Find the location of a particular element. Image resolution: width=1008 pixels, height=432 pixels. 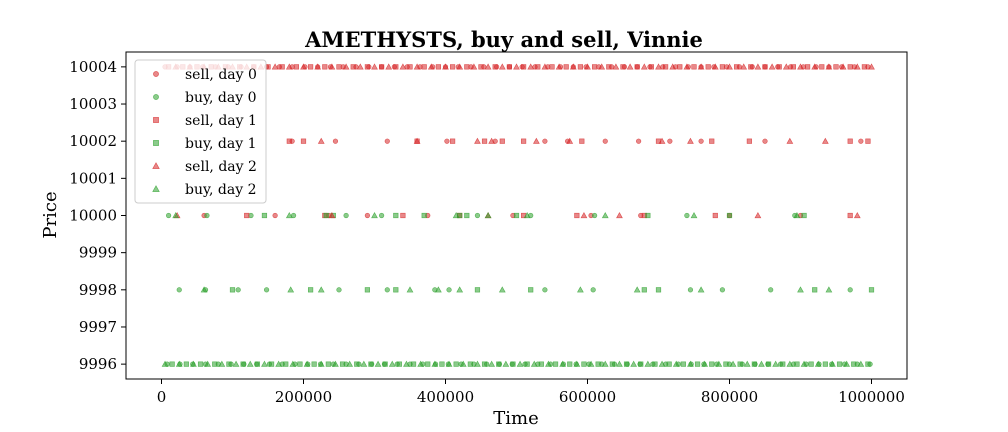

x-tick-label: 200000 is located at coordinates (303, 397).